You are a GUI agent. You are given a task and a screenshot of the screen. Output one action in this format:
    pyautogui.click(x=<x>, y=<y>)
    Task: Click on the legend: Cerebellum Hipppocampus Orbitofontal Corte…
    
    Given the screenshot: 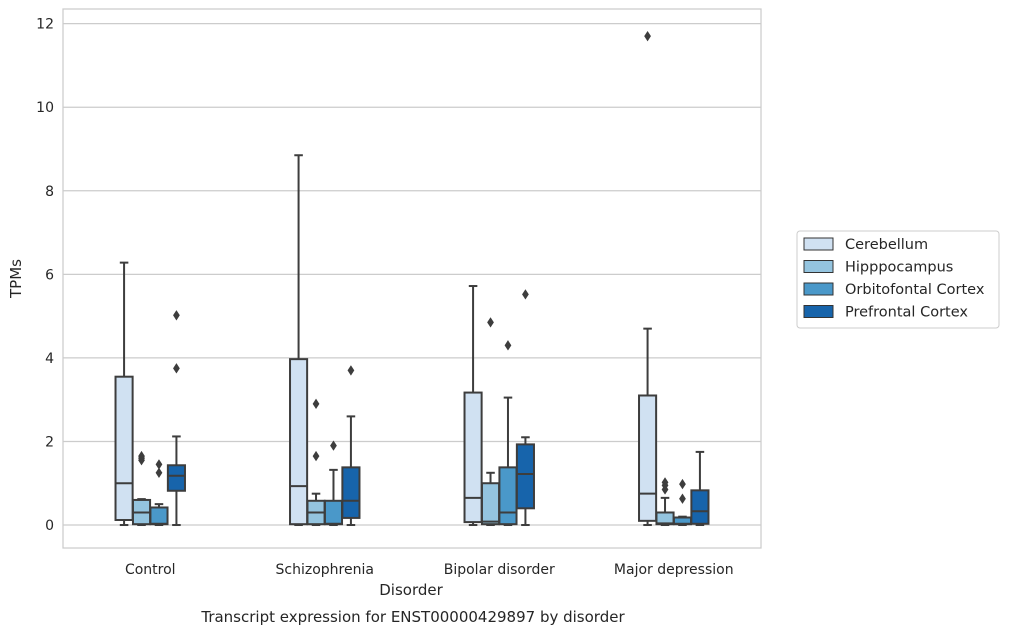 What is the action you would take?
    pyautogui.click(x=898, y=279)
    